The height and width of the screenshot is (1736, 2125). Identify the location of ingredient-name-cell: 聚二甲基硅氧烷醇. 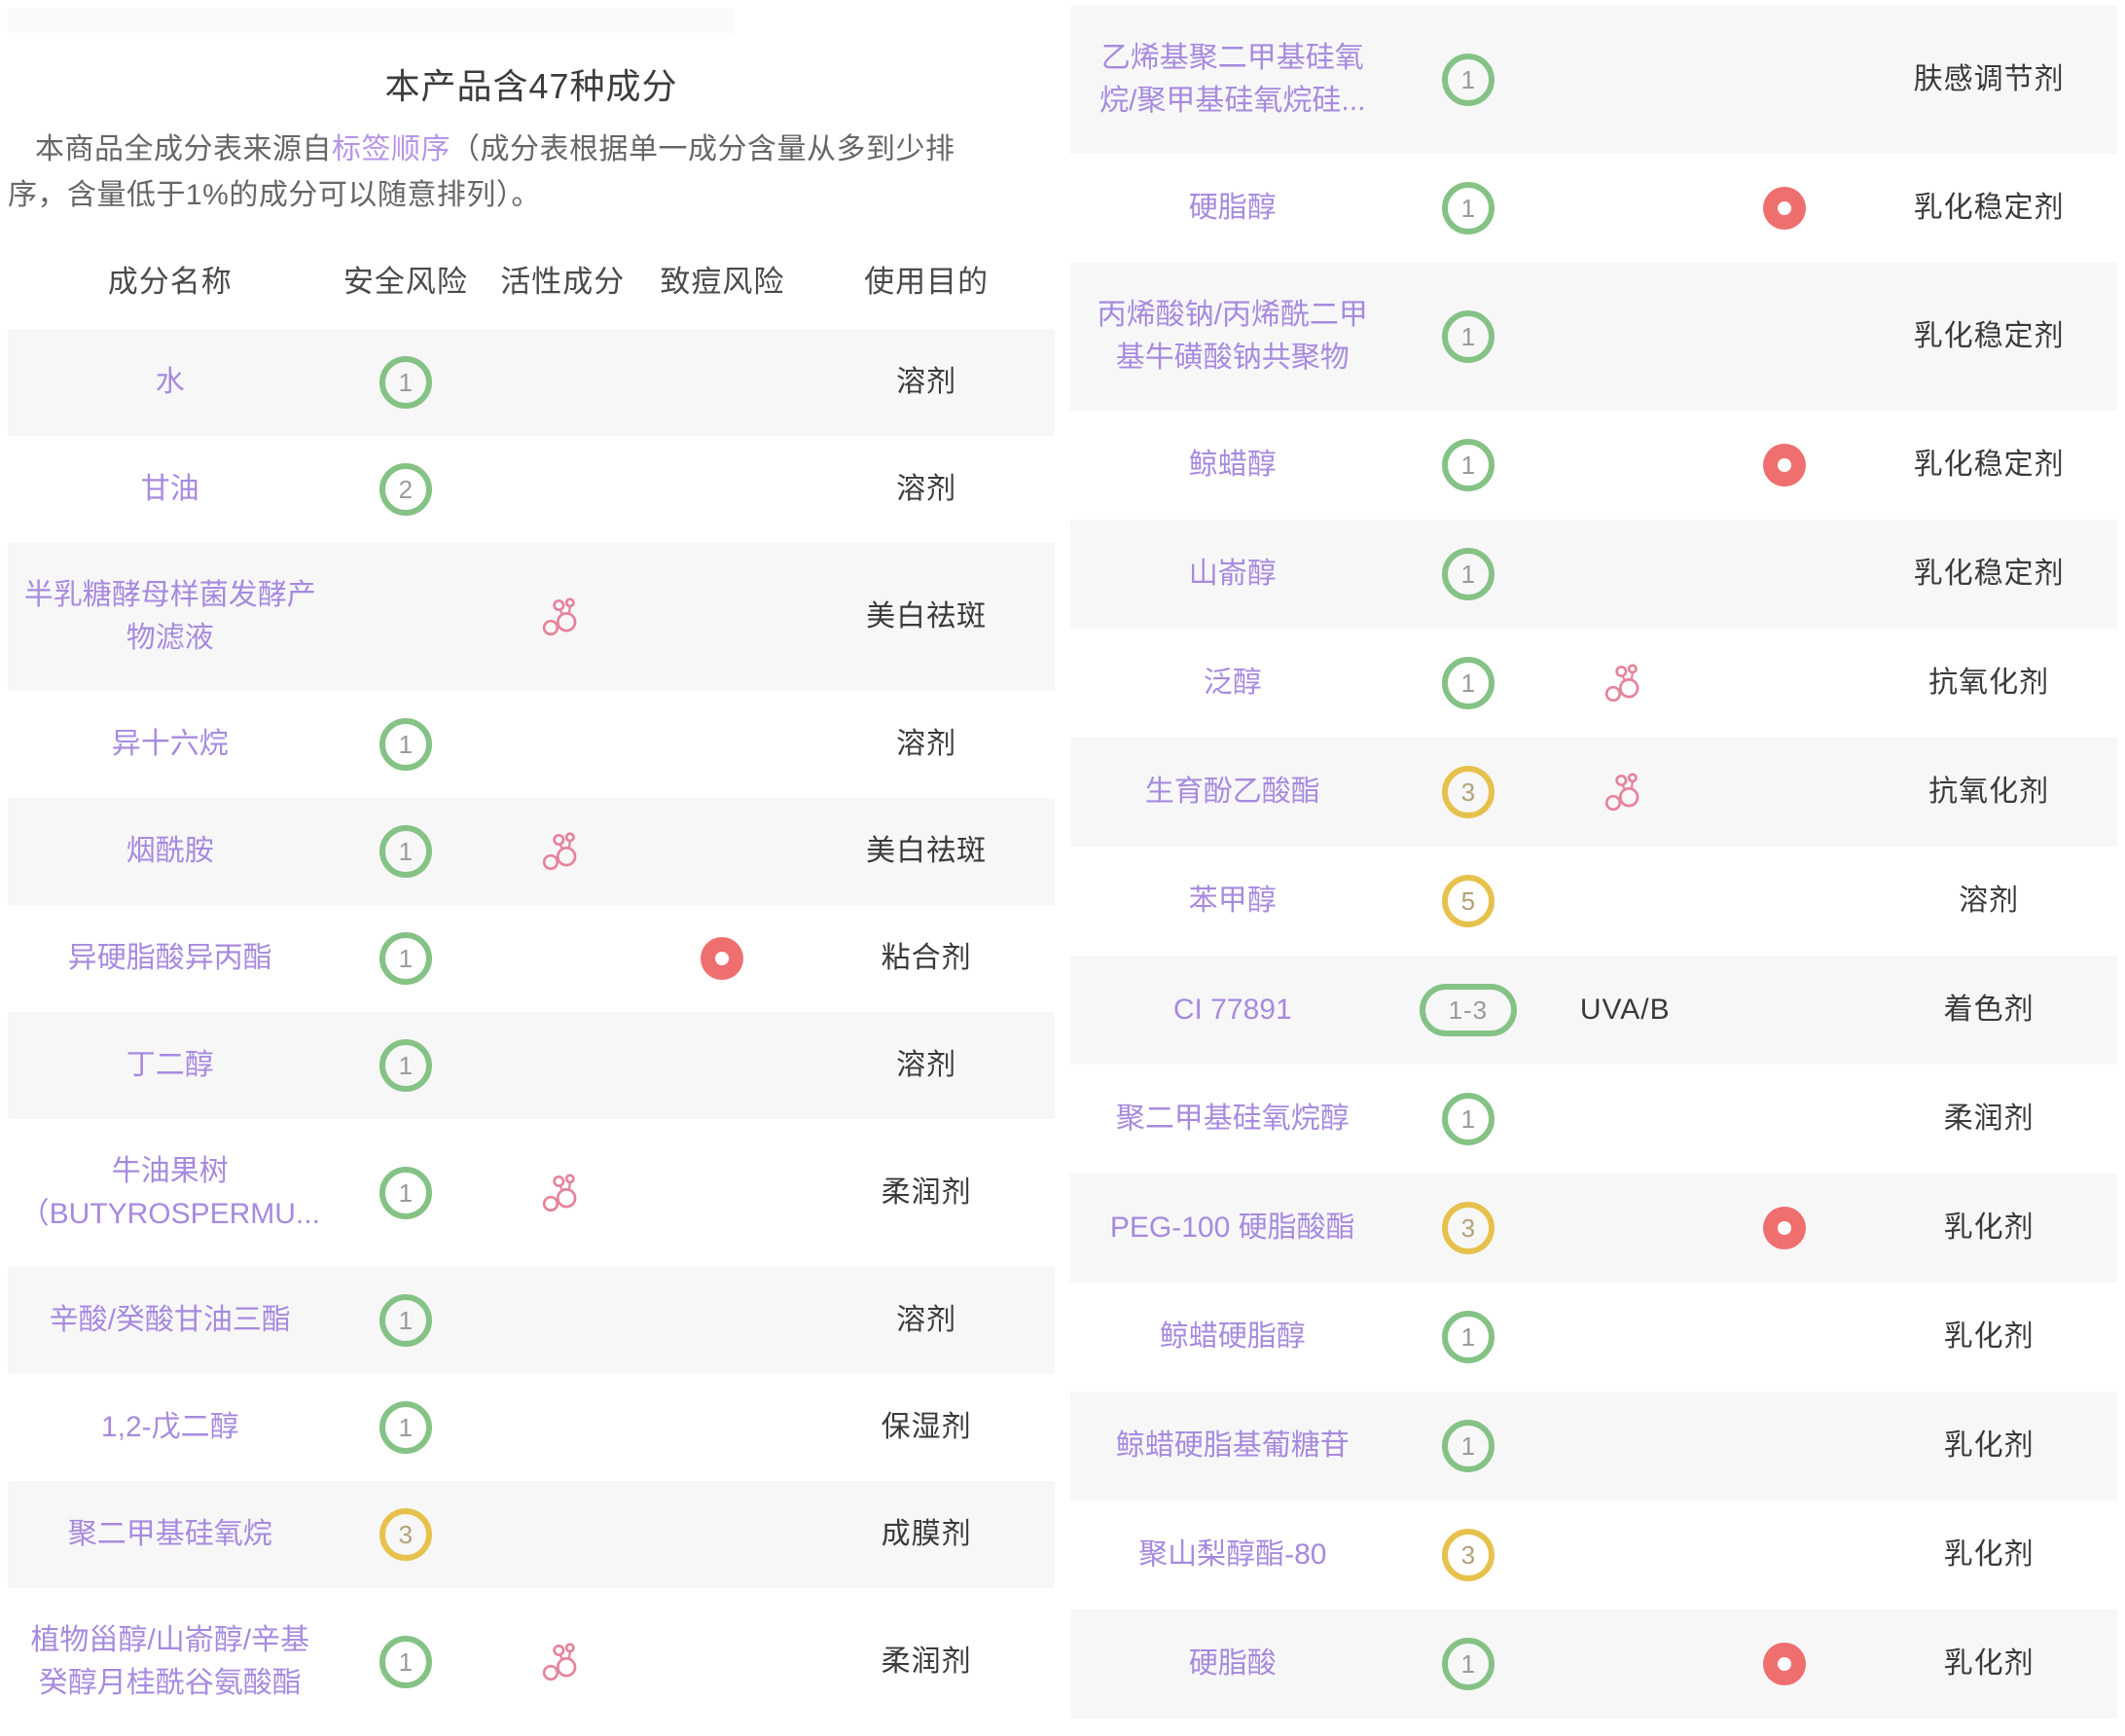
(1232, 1119).